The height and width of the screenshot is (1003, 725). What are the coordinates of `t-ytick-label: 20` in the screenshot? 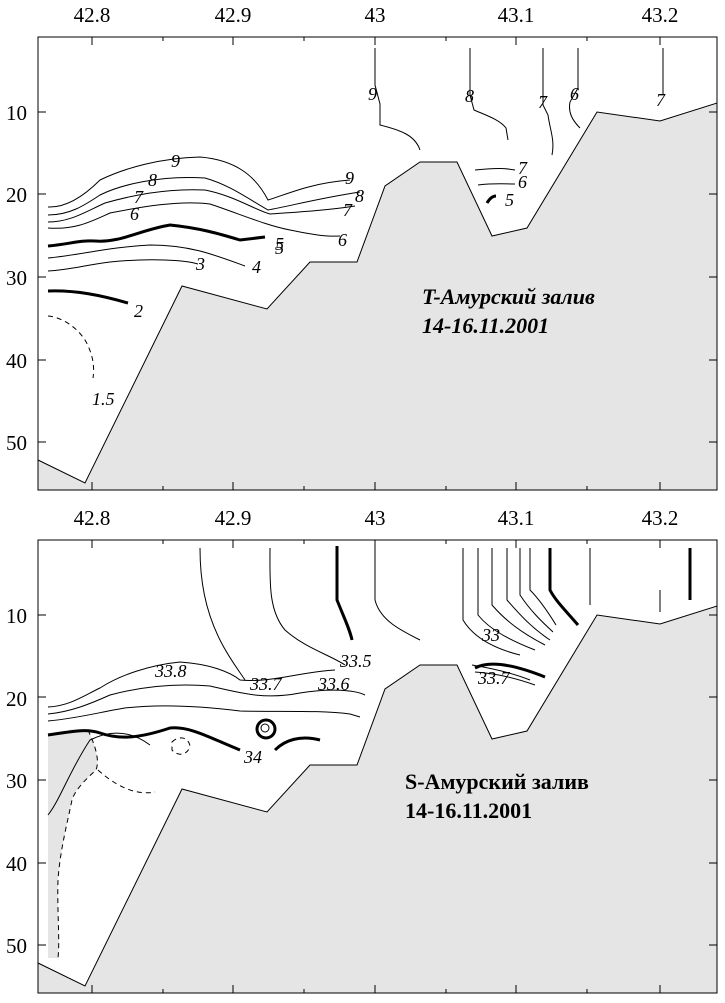 It's located at (16, 195).